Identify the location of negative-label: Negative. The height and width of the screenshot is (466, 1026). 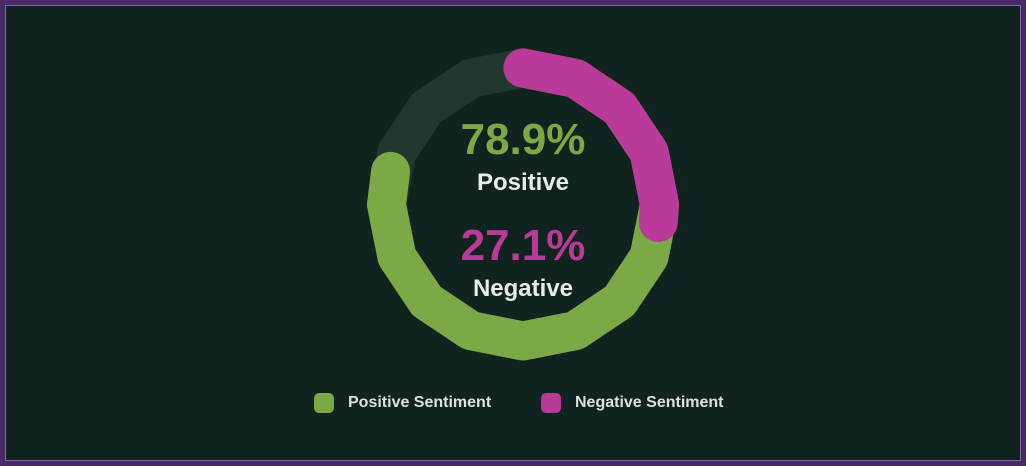
(523, 288).